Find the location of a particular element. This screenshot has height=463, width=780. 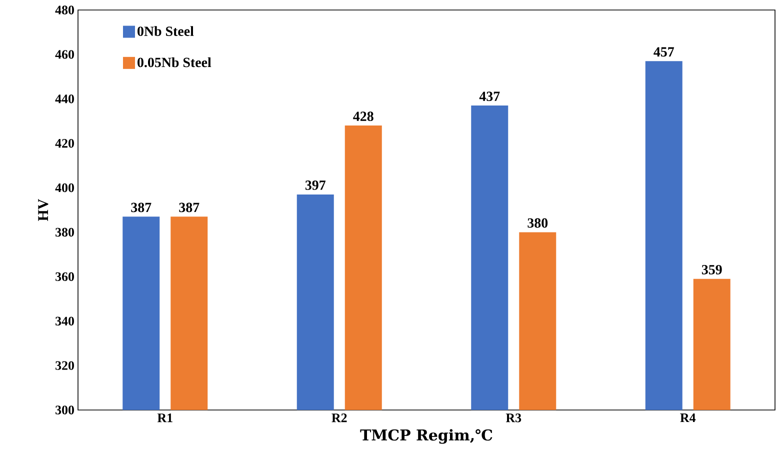

y-tick-label: 400 is located at coordinates (64, 187).